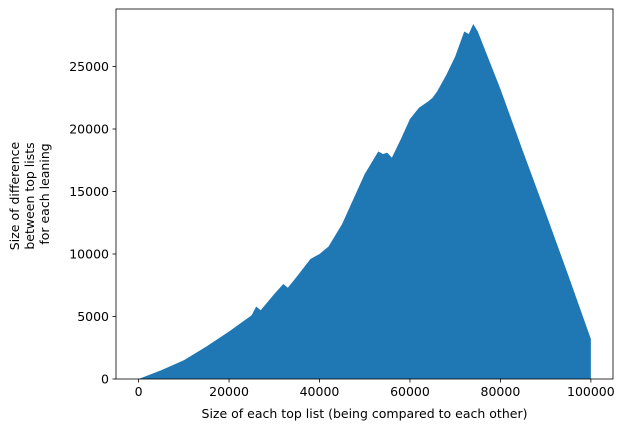 Image resolution: width=625 pixels, height=432 pixels. Describe the element at coordinates (501, 391) in the screenshot. I see `x-tick-label: 80000` at that location.